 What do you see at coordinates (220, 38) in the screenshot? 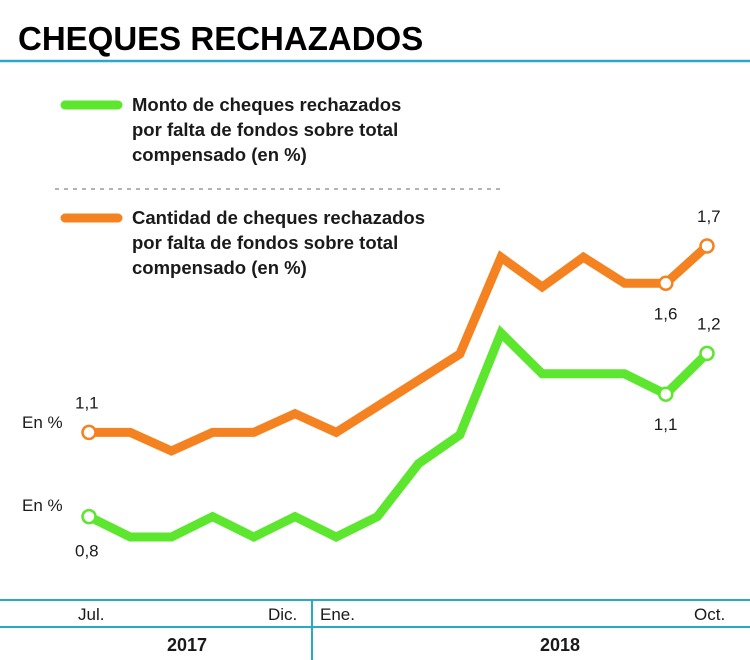
I see `chart-title: CHEQUES RECHAZADOS` at bounding box center [220, 38].